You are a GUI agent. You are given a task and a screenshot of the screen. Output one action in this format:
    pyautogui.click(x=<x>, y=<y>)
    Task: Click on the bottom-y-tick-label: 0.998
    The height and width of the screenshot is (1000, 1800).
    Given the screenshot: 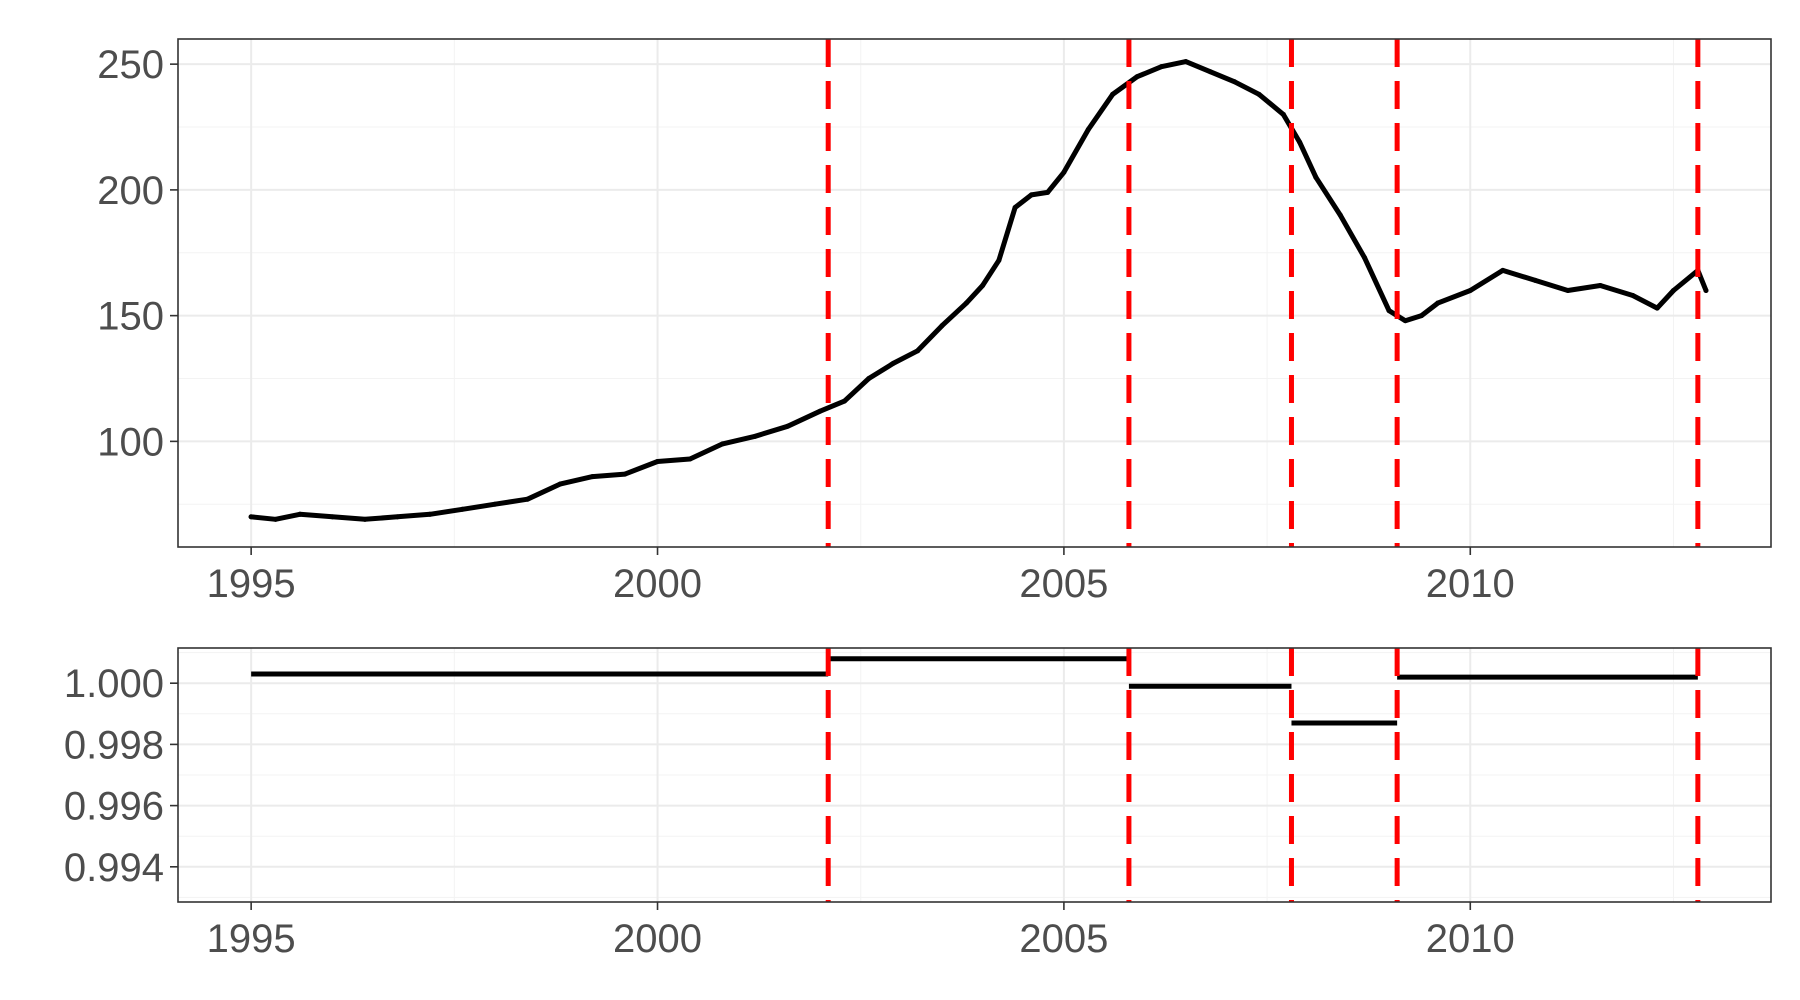 What is the action you would take?
    pyautogui.click(x=114, y=745)
    